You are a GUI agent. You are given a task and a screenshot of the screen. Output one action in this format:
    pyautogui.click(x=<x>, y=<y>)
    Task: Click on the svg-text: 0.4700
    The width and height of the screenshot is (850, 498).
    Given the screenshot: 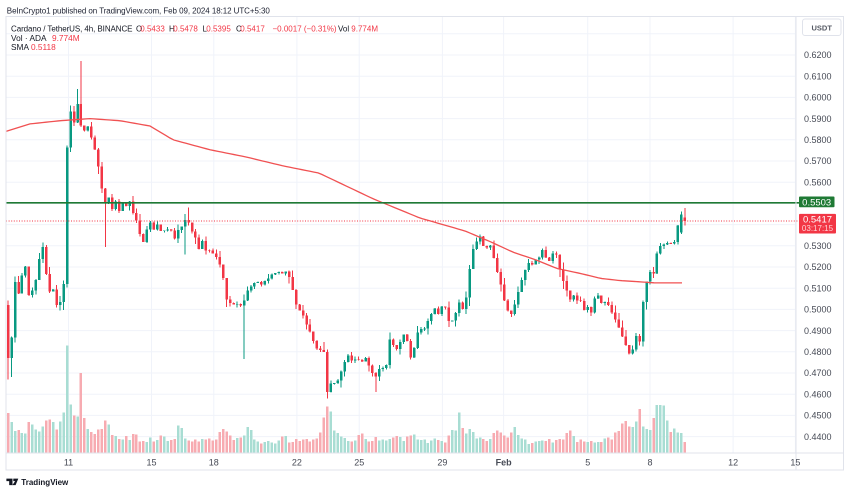 What is the action you would take?
    pyautogui.click(x=818, y=373)
    